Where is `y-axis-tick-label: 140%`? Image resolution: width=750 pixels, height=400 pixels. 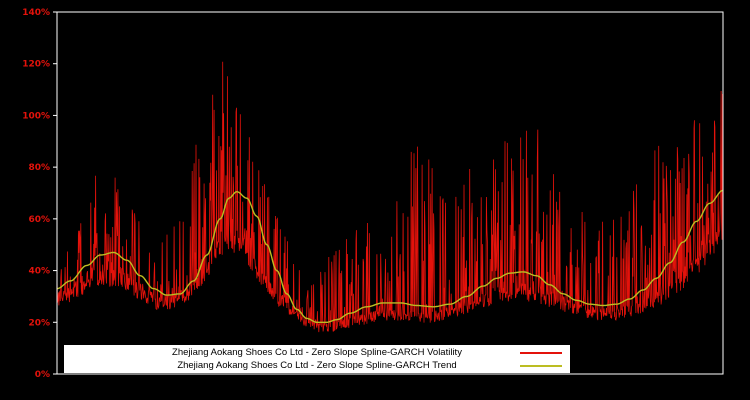 y-axis-tick-label: 140% is located at coordinates (36, 13).